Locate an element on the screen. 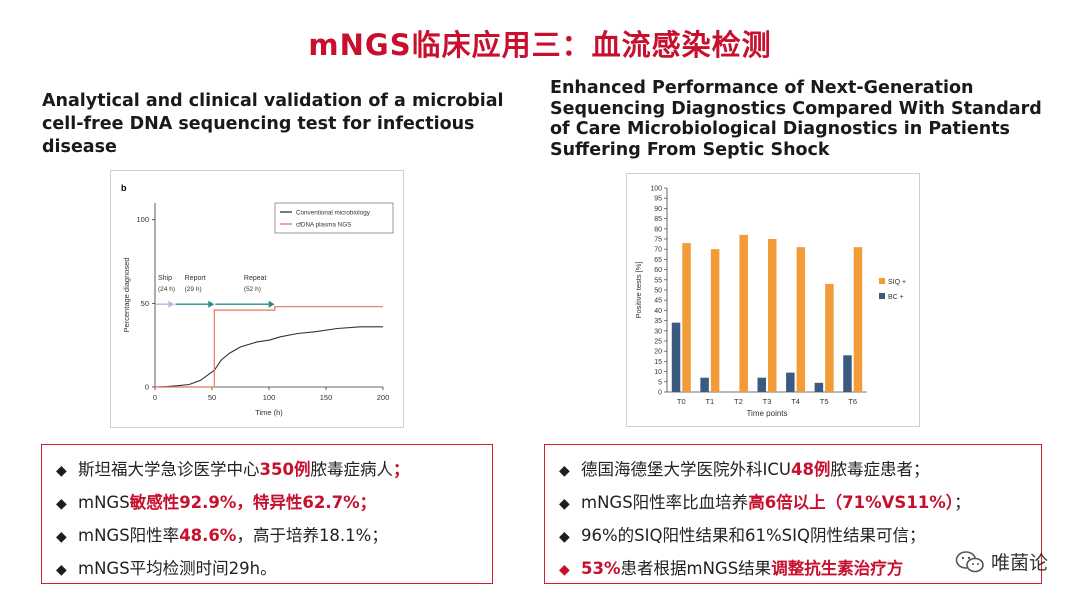  bullet-text: 敏感性92.9%，特异性62.7%； is located at coordinates (253, 502).